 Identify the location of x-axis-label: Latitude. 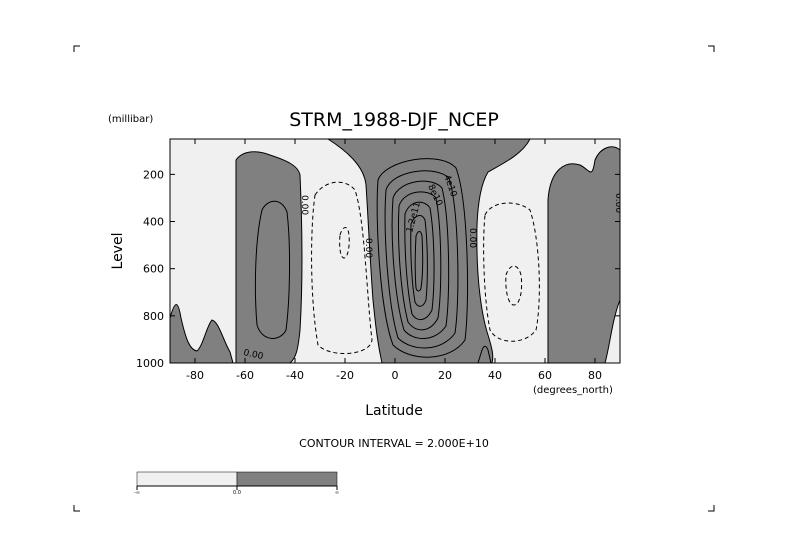
(394, 411).